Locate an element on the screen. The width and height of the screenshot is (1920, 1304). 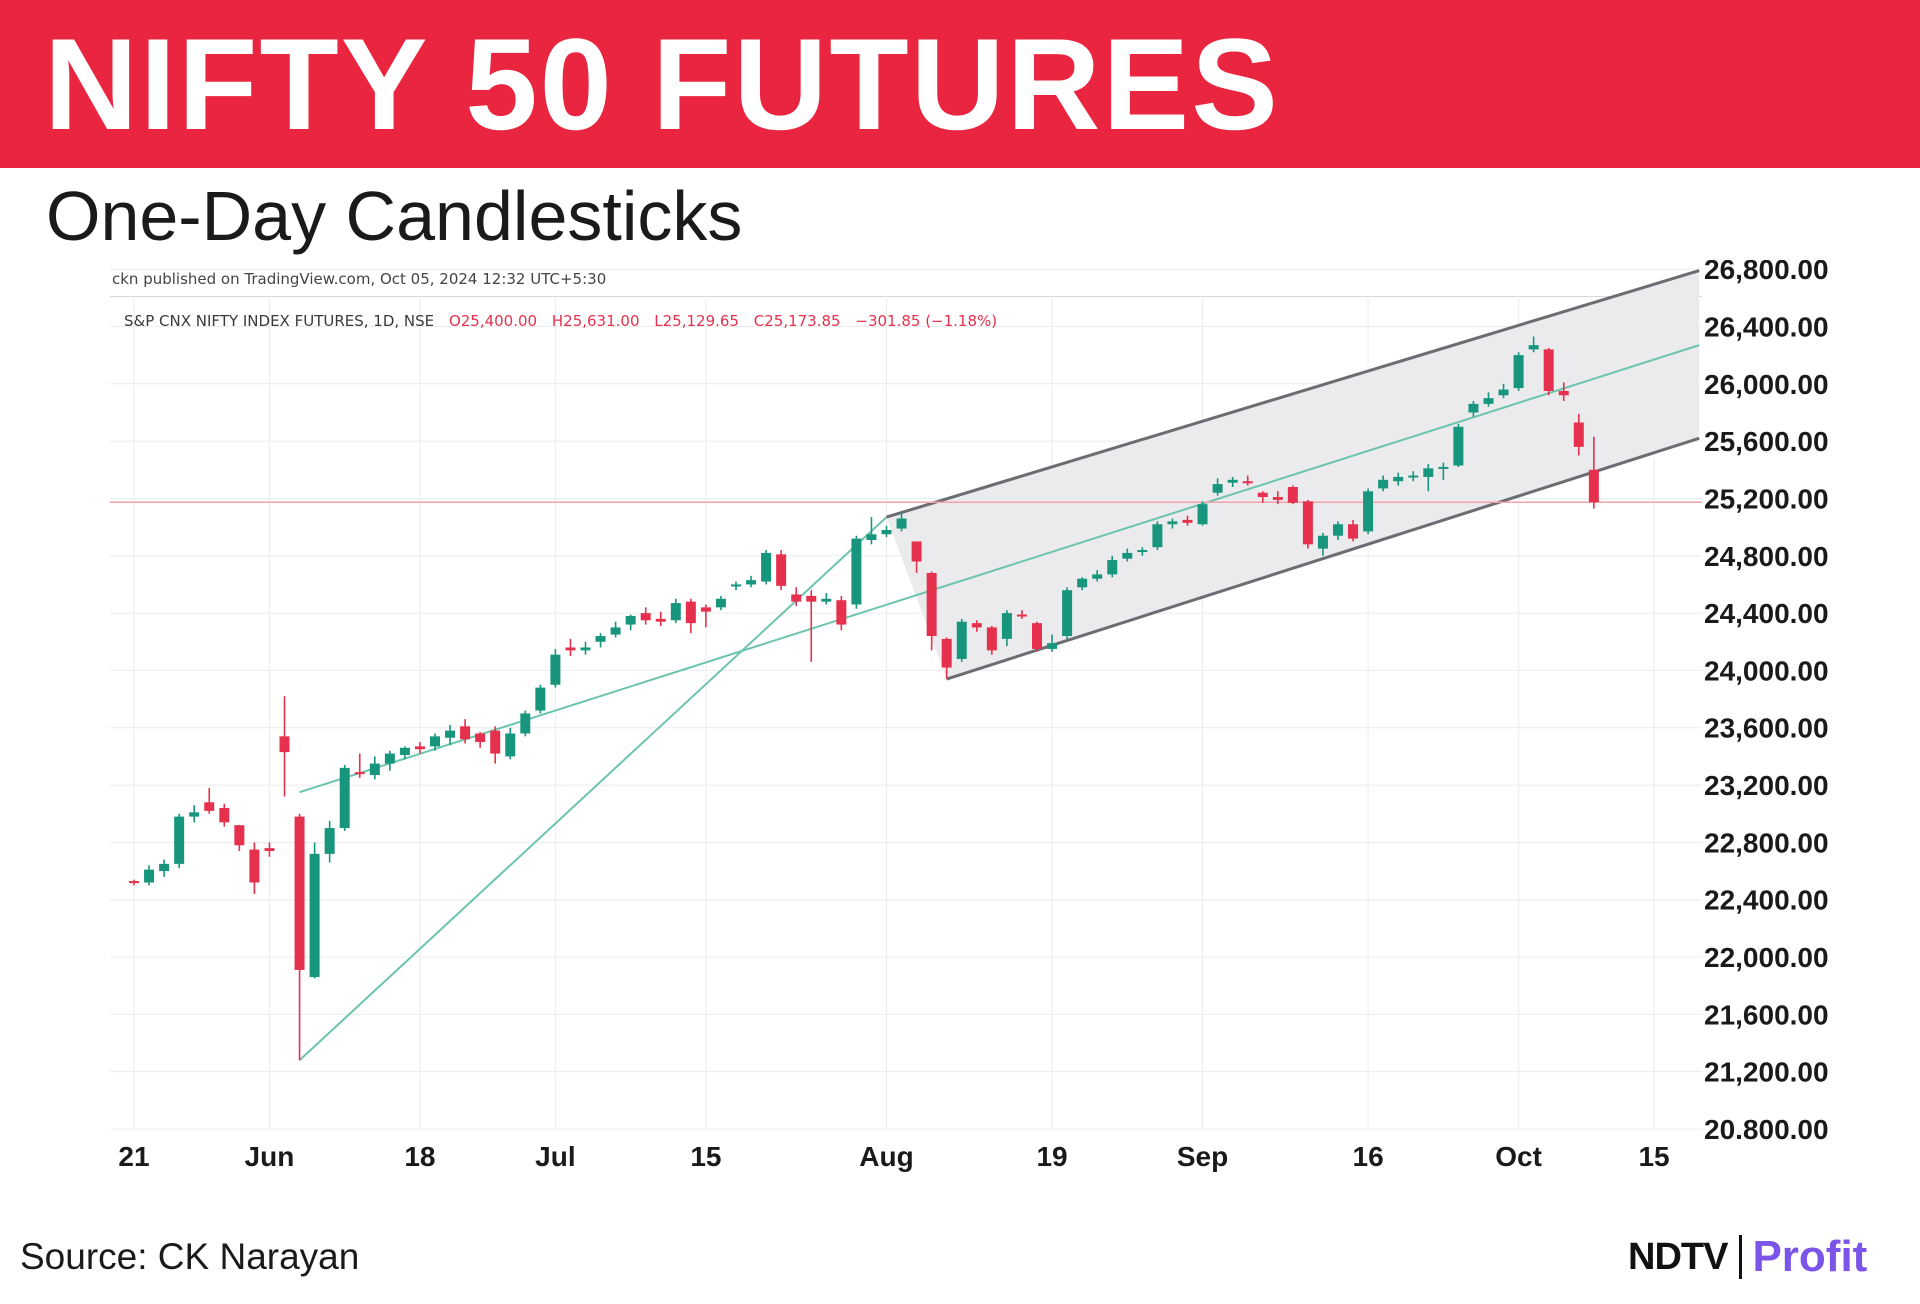
y-tick-label: 21,600.00 is located at coordinates (1766, 1014).